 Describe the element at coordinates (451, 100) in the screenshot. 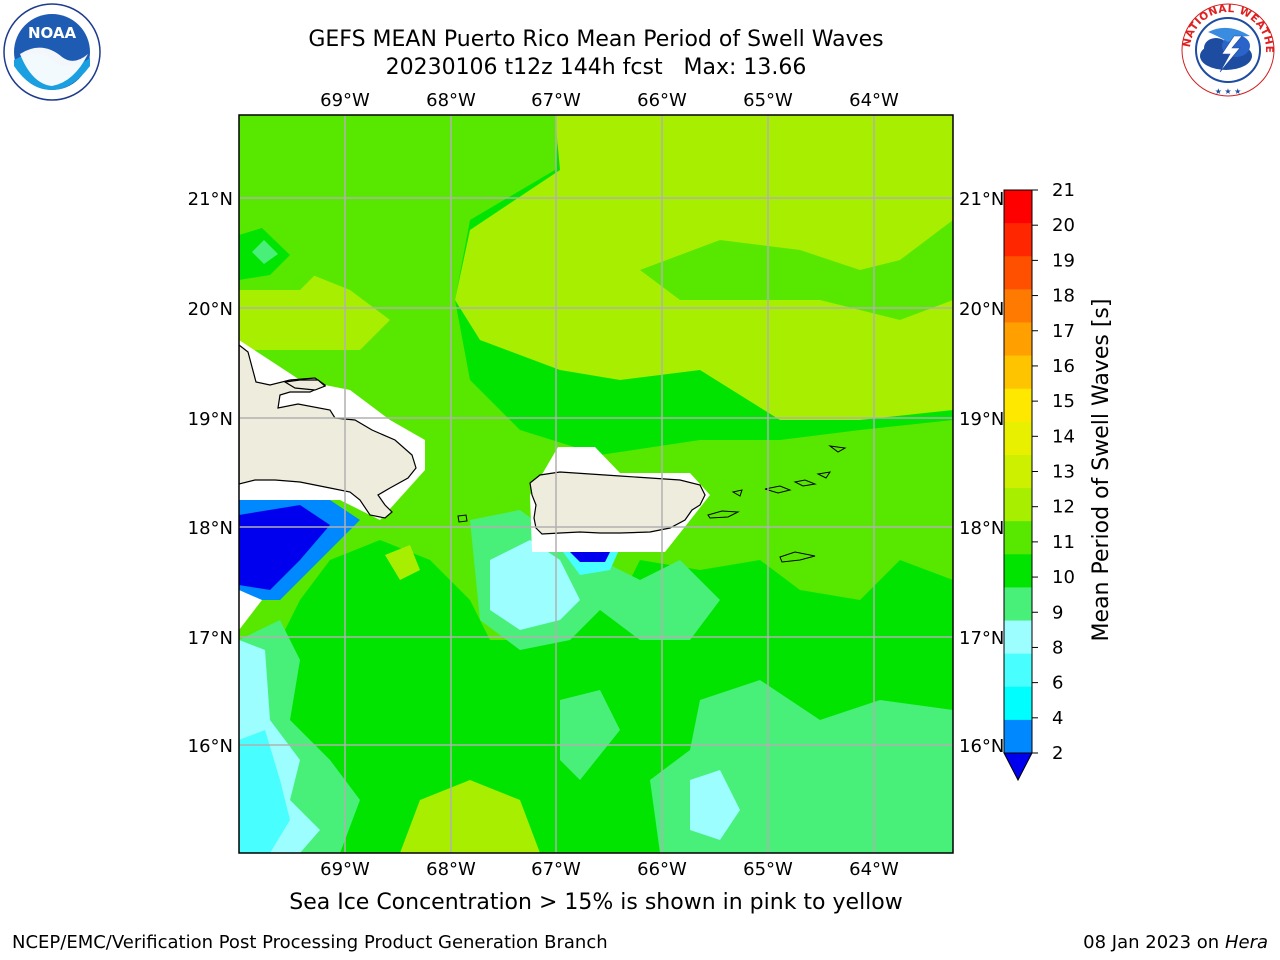

I see `lon-label-top: 68°W` at that location.